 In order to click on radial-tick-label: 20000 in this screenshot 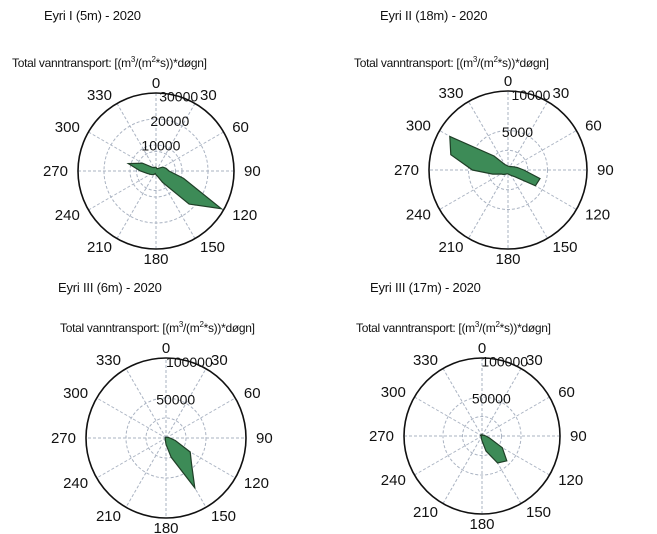, I will do `click(169, 121)`.